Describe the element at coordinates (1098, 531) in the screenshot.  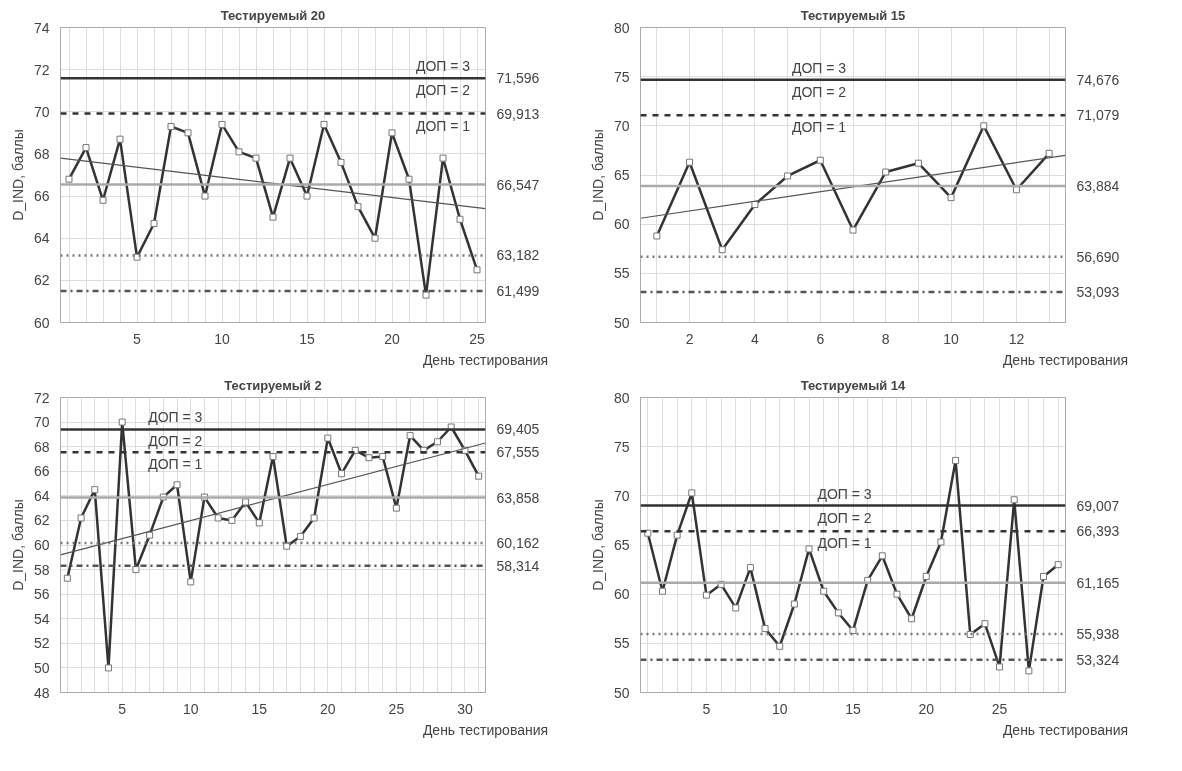
I see `ref-line-label: 66,393` at that location.